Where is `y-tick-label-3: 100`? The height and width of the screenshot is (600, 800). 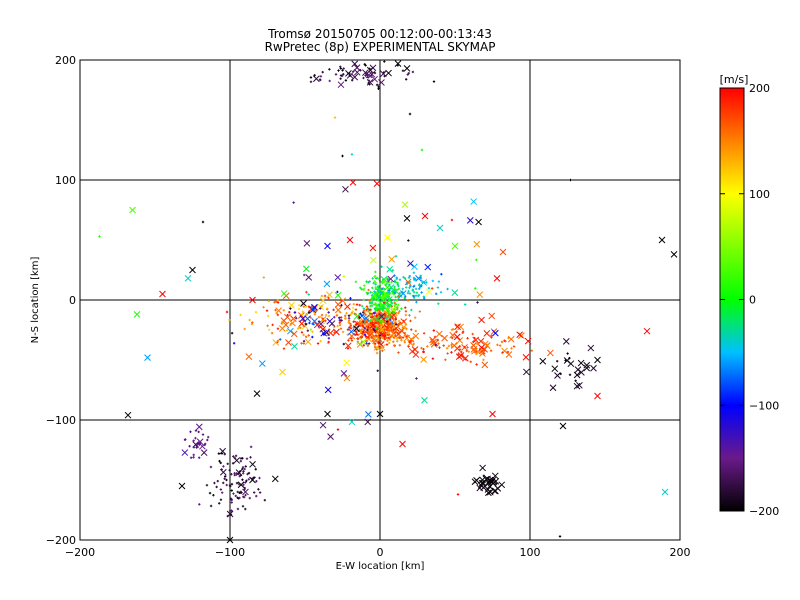 y-tick-label-3: 100 is located at coordinates (65, 180).